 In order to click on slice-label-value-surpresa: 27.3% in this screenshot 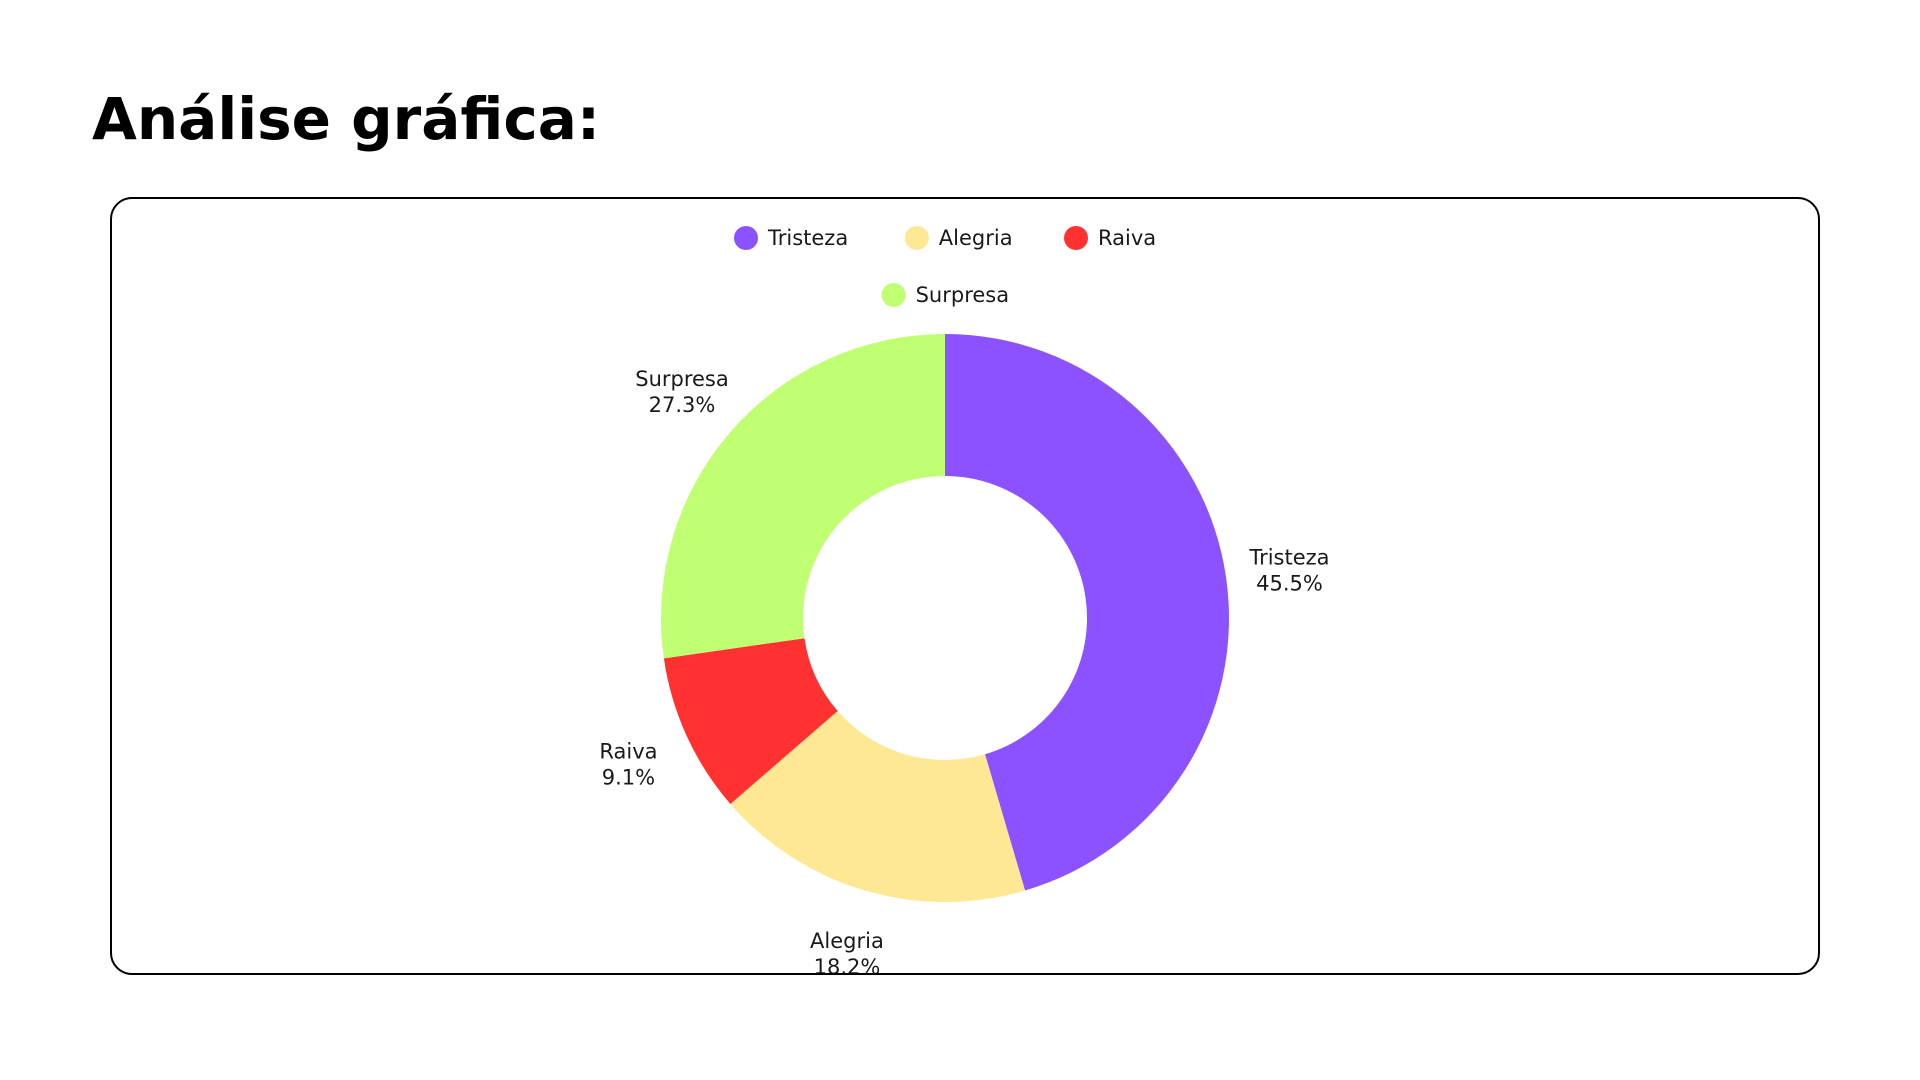, I will do `click(682, 405)`.